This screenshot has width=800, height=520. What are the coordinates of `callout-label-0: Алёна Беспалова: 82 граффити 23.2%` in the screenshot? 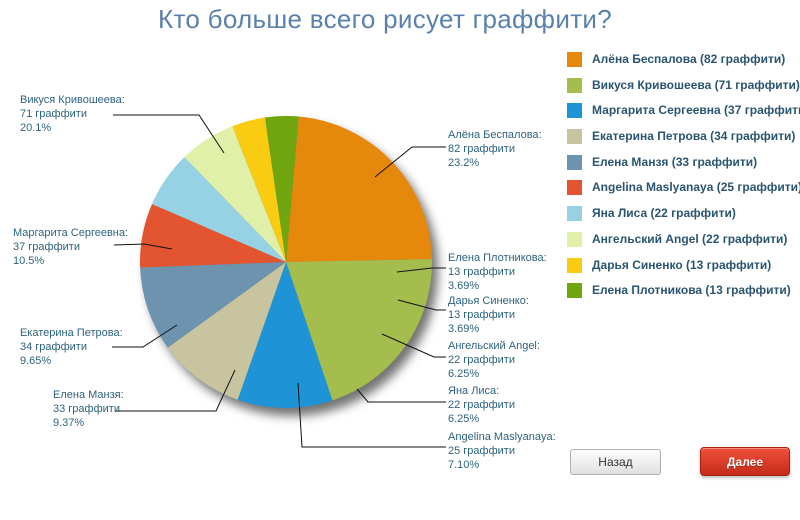 It's located at (495, 149).